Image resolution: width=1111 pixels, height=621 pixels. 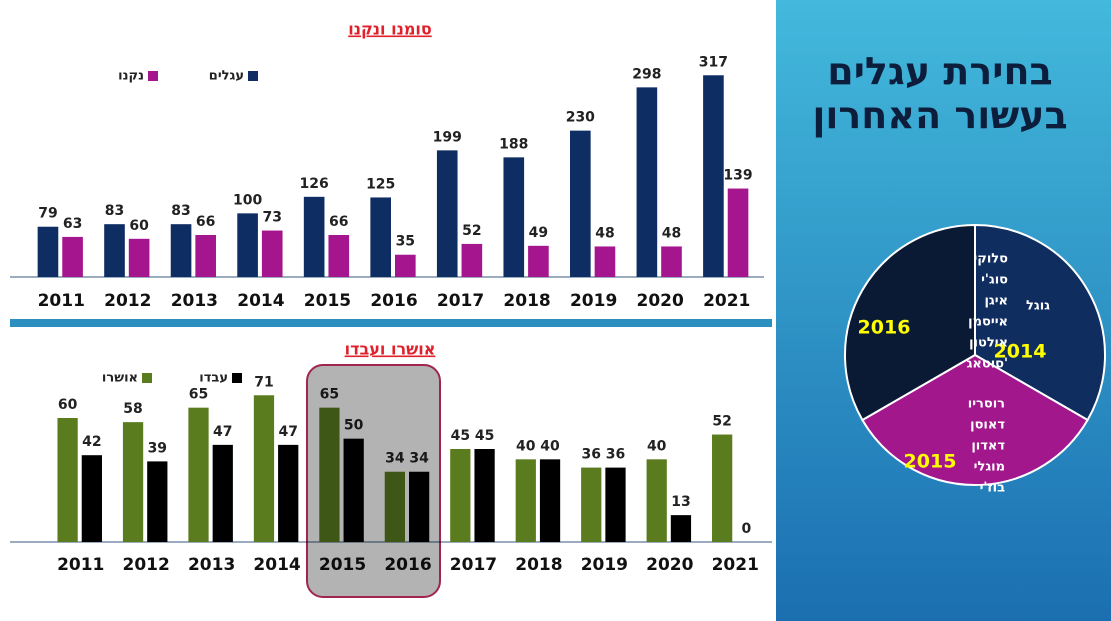 What do you see at coordinates (996, 301) in the screenshot?
I see `slice-name: איגן` at bounding box center [996, 301].